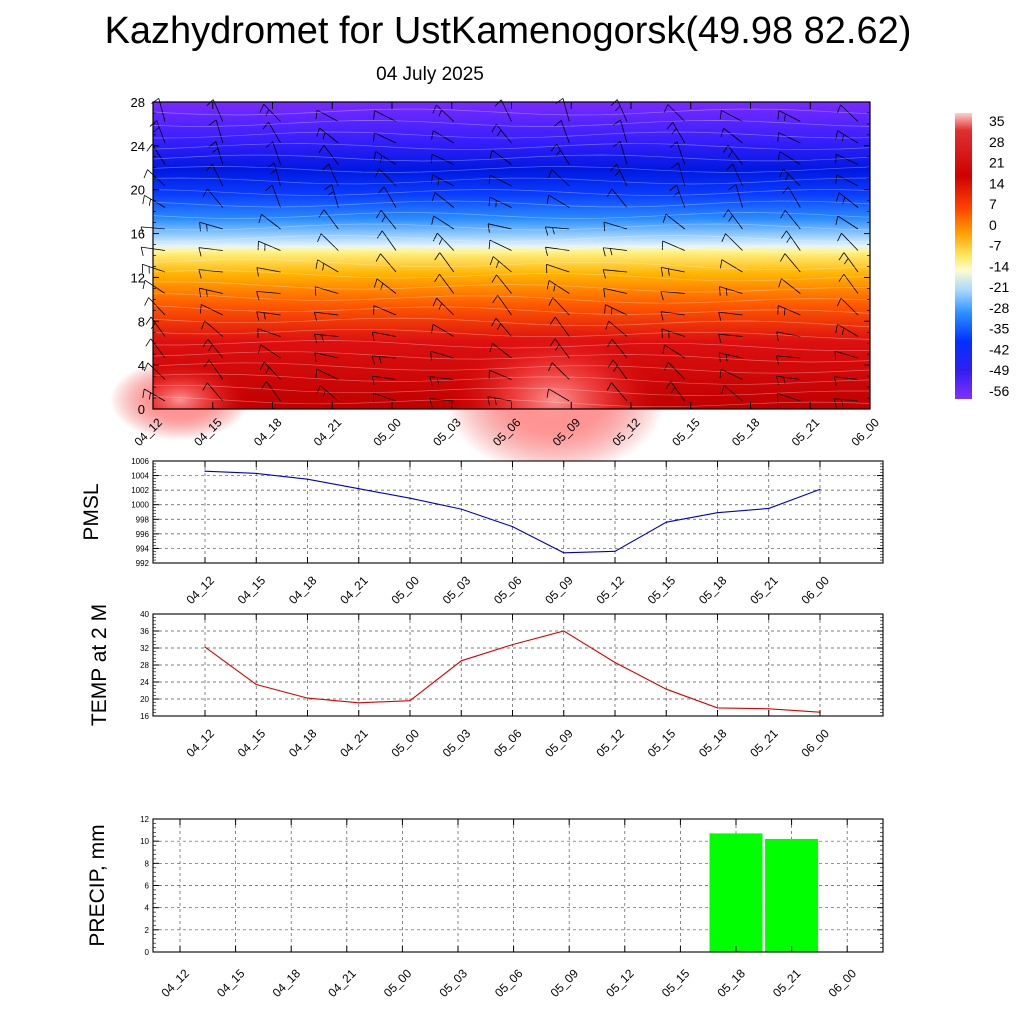  Describe the element at coordinates (144, 716) in the screenshot. I see `y-tick-label: 16` at that location.